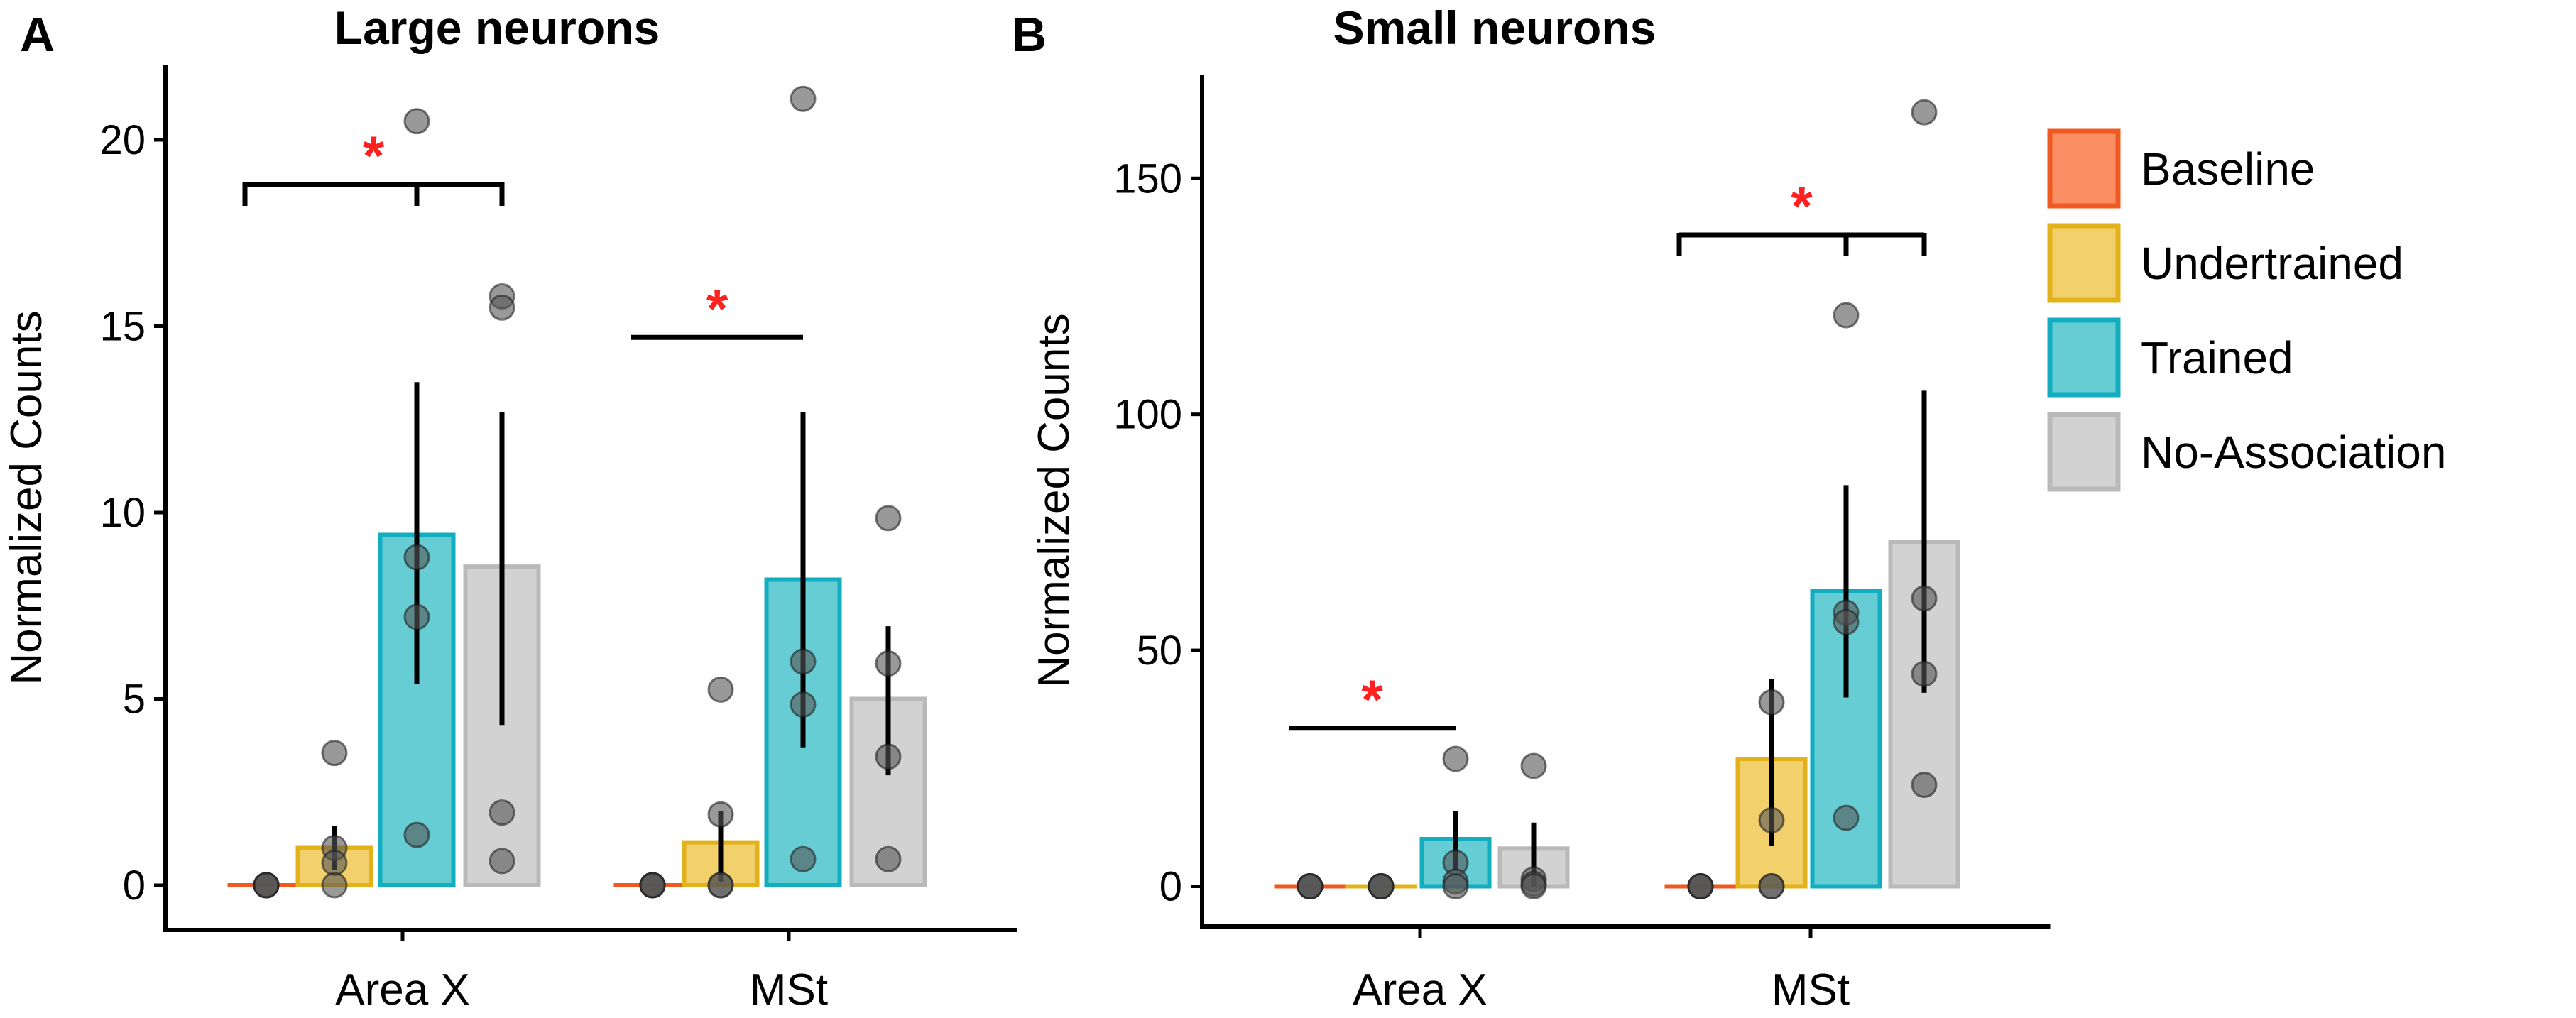  I want to click on legend-label-trained: Trained, so click(2217, 357).